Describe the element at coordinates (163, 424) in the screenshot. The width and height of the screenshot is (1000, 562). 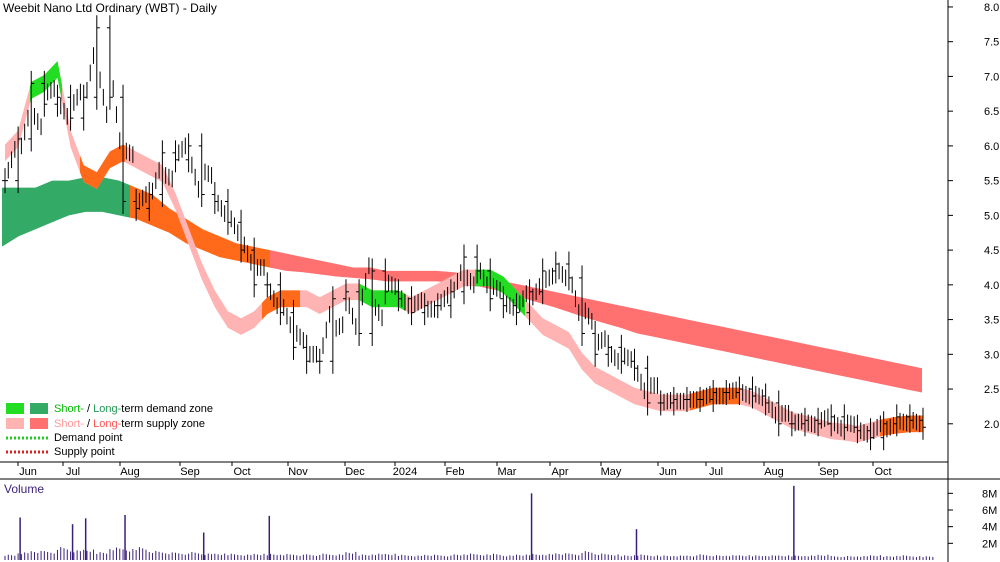
I see `legend-rest-text: term supply zone` at that location.